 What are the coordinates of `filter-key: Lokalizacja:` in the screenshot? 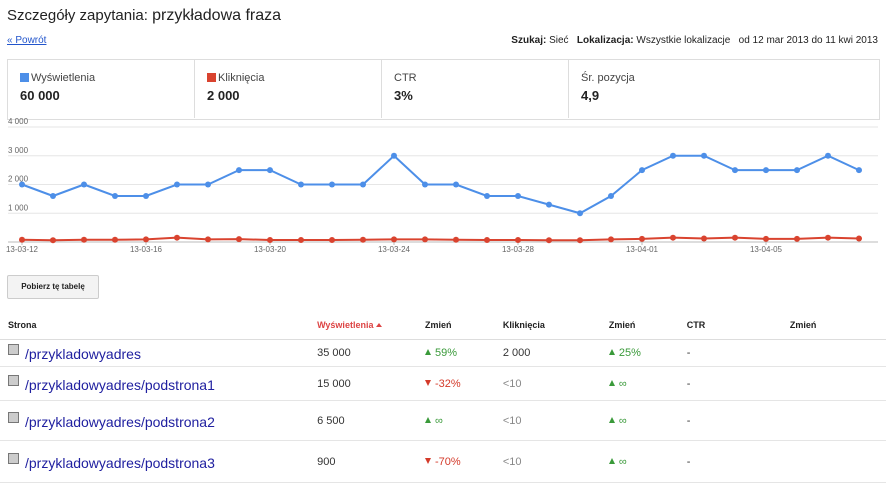 It's located at (605, 40).